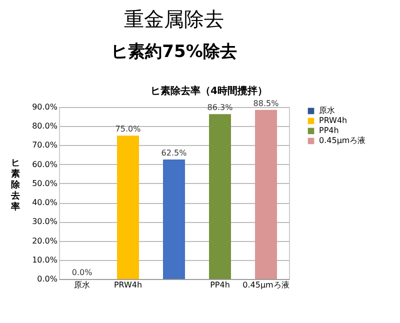 The image size is (400, 323). Describe the element at coordinates (342, 140) in the screenshot. I see `legend-label: 0.45μmろ液` at that location.